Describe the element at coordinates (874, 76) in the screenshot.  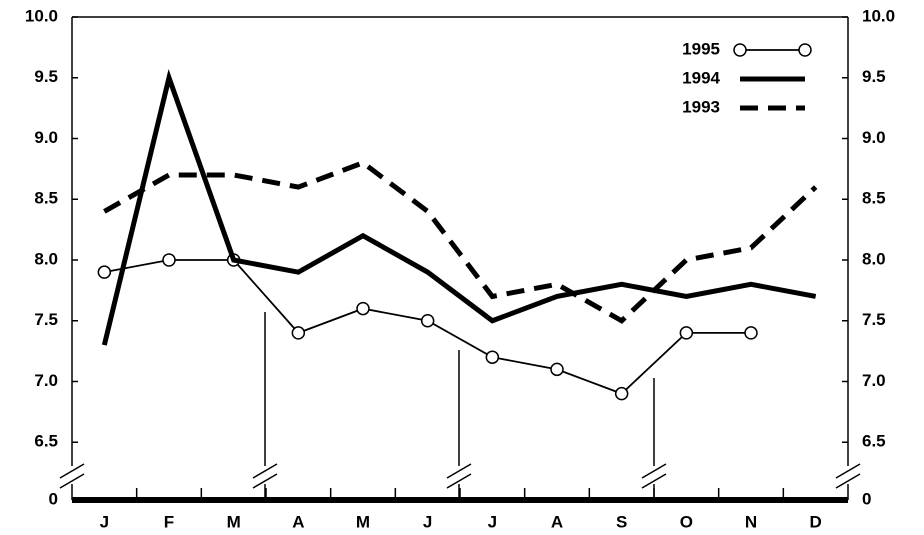
I see `y2-tick-label: 9.5` at that location.